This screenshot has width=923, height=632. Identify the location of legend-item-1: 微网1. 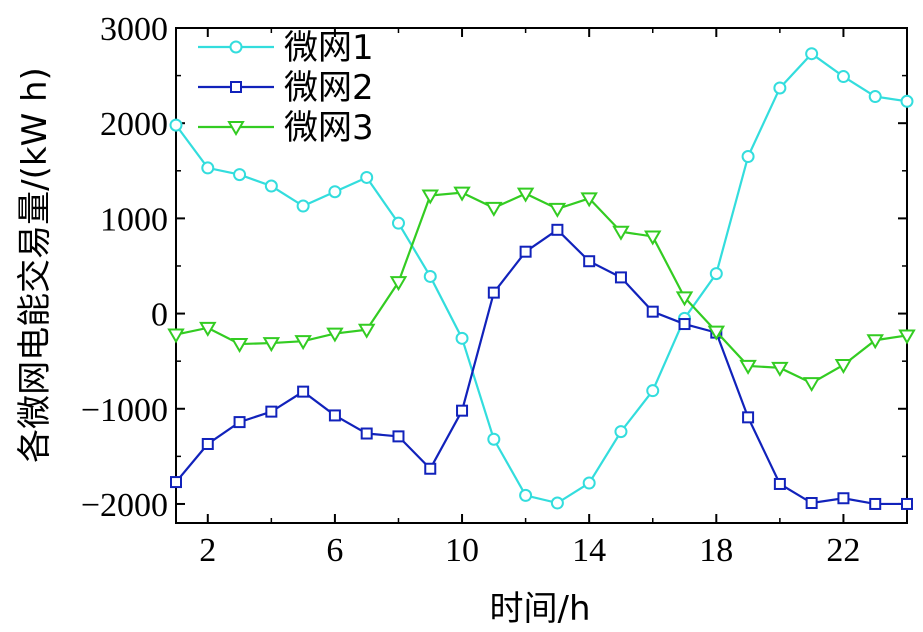
(286, 48).